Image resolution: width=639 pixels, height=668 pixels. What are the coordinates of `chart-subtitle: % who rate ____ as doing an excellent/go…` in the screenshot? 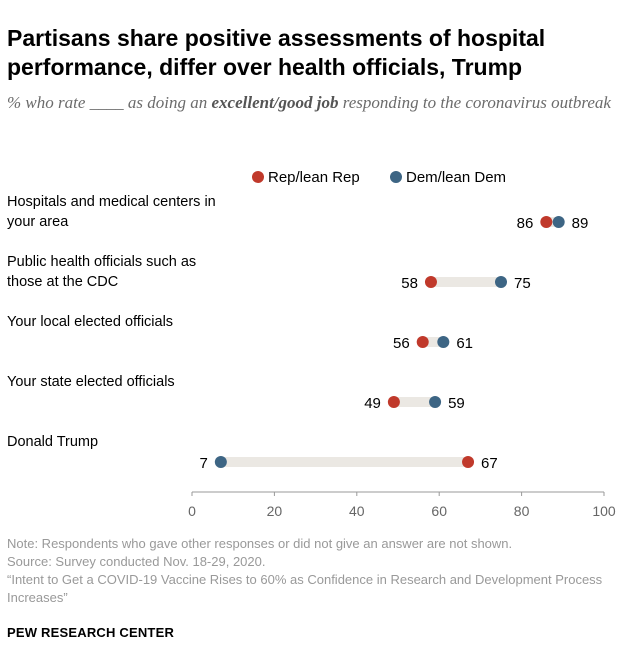 It's located at (317, 103).